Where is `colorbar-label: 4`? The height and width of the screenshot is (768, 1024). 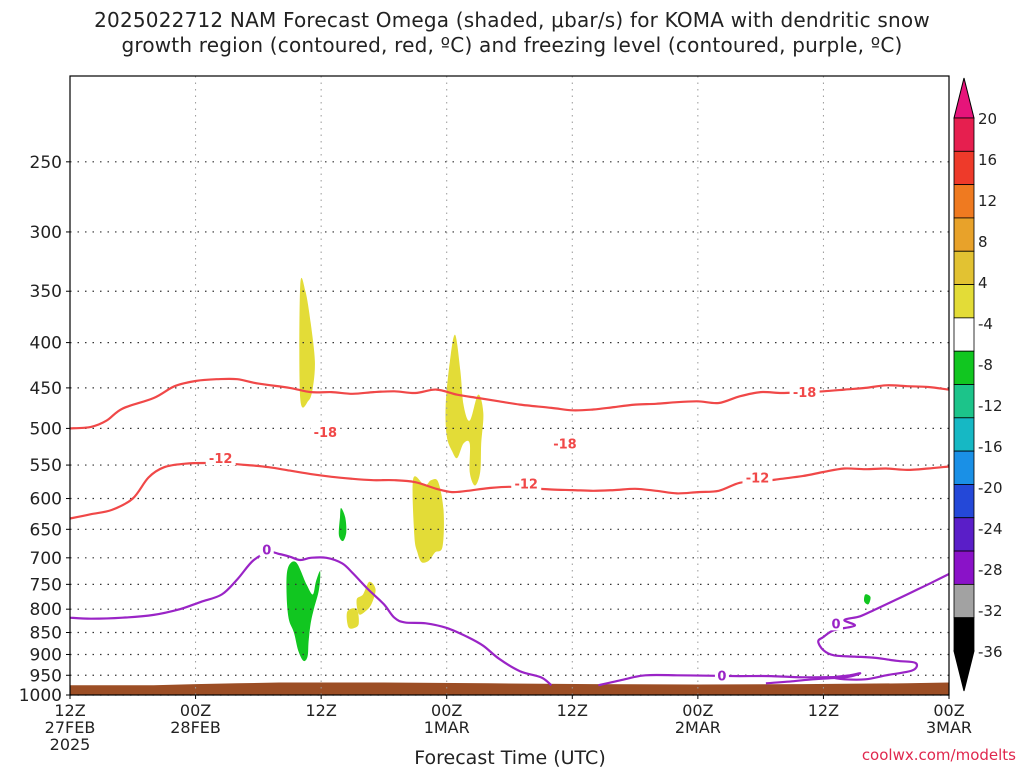
colorbar-label: 4 is located at coordinates (983, 283).